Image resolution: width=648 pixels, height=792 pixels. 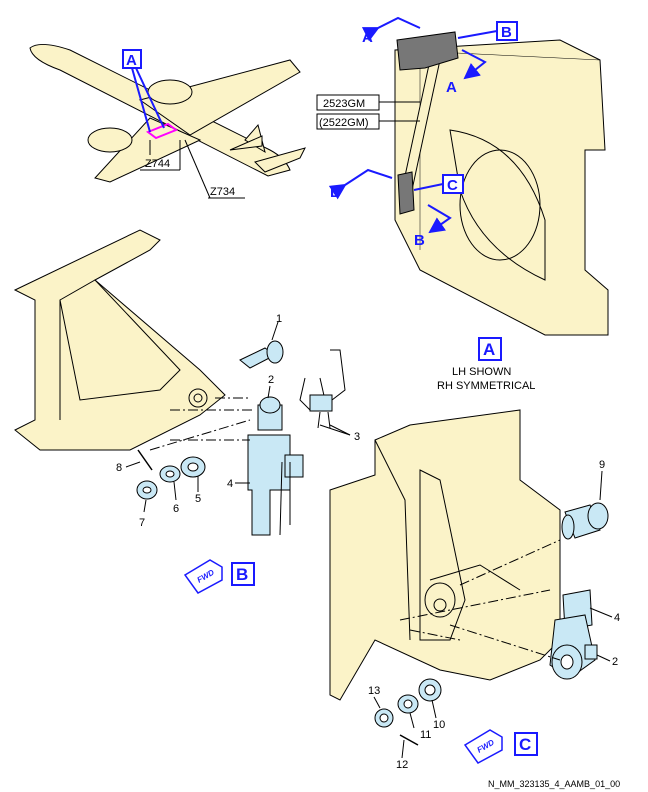 I want to click on item-4-label: 4, so click(x=230, y=484).